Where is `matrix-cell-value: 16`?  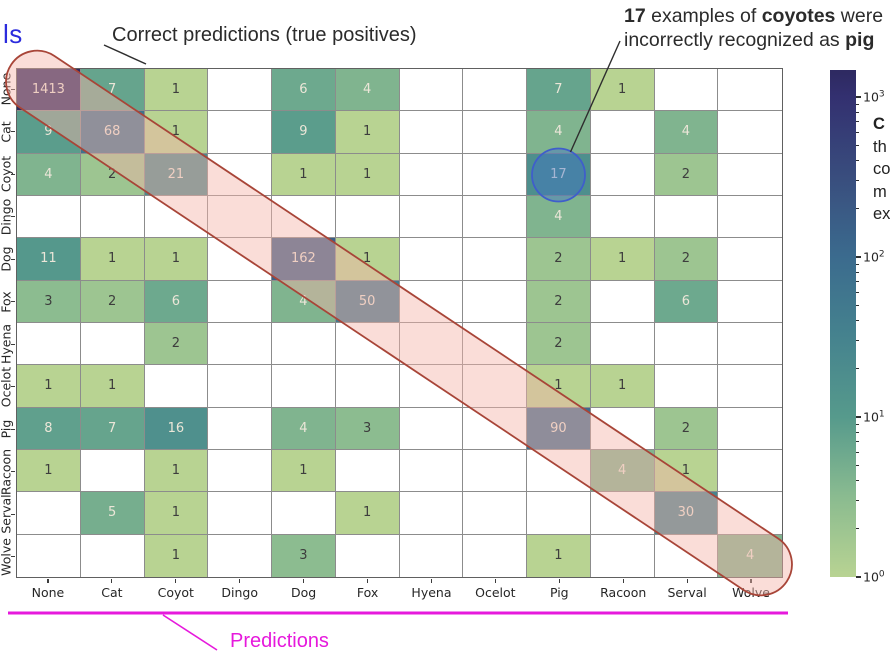
matrix-cell-value: 16 is located at coordinates (176, 428).